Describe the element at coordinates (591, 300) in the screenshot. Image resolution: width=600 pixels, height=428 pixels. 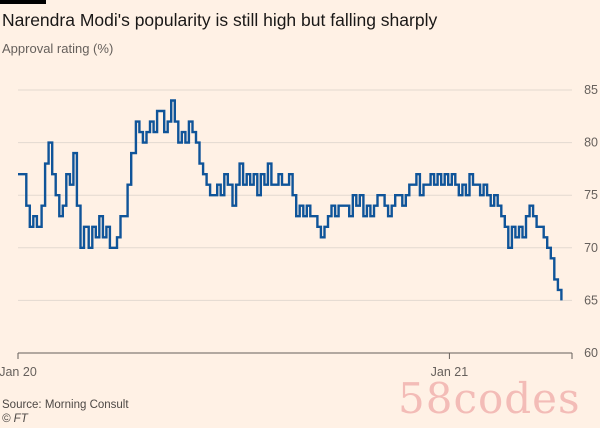
I see `y-tick-label-65: 65` at that location.